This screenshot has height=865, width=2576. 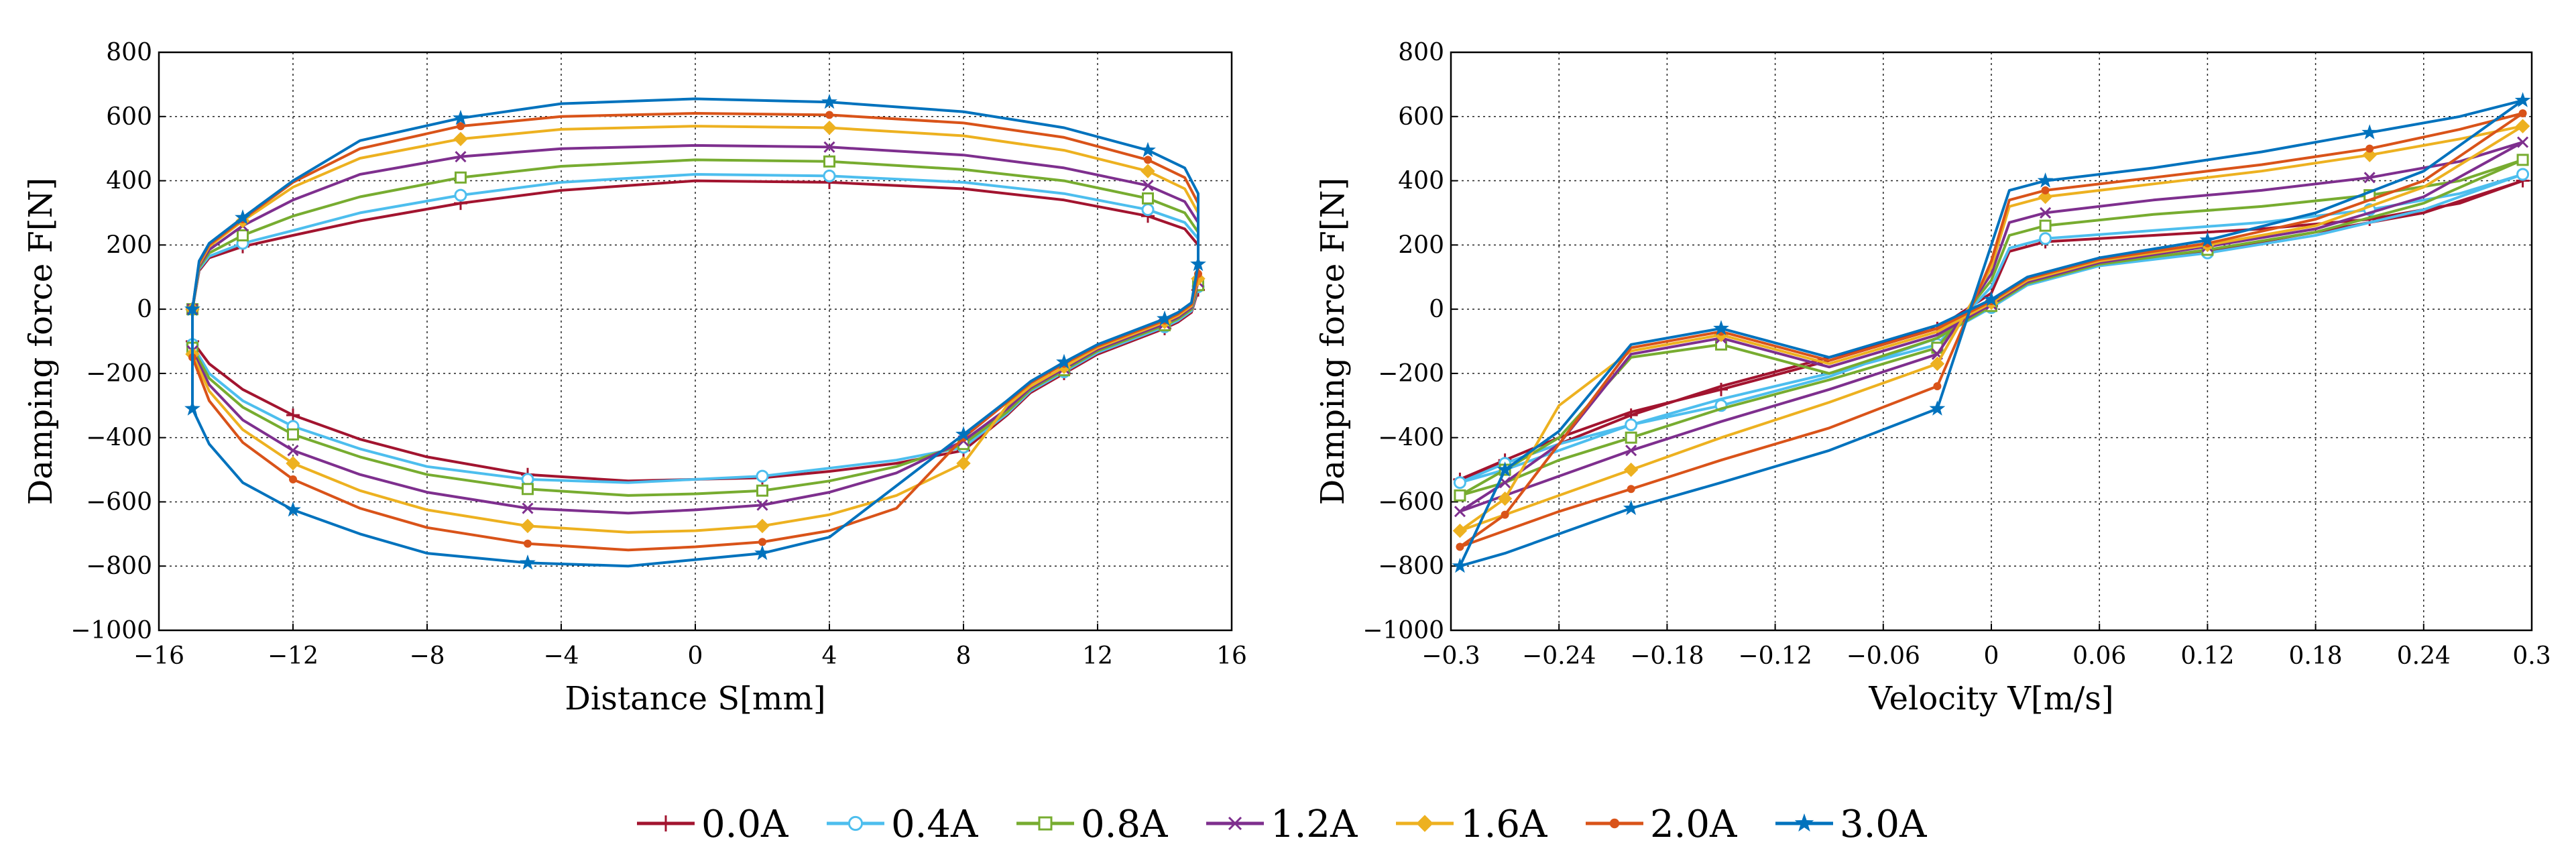 What do you see at coordinates (119, 502) in the screenshot?
I see `y-tick-label: −600` at bounding box center [119, 502].